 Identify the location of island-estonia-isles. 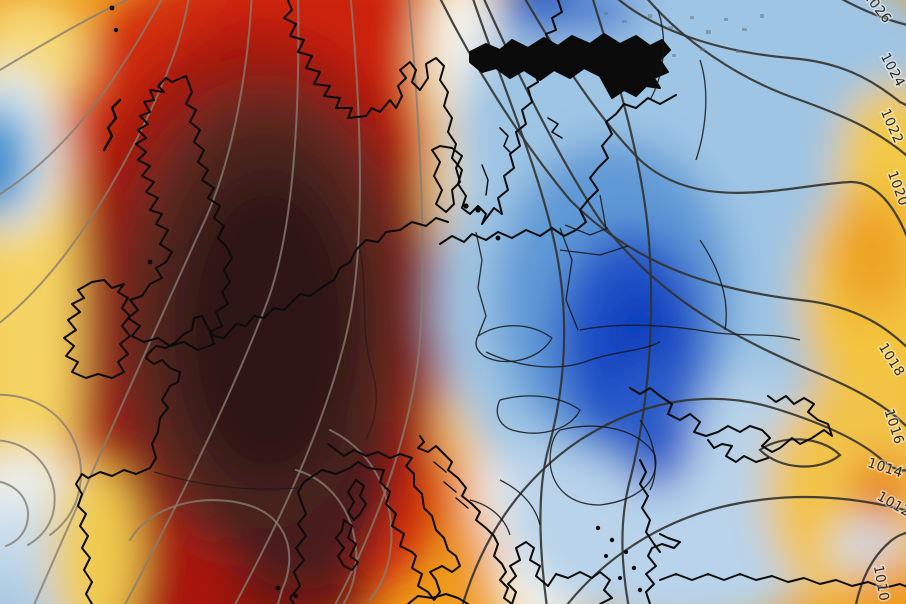
(555, 128).